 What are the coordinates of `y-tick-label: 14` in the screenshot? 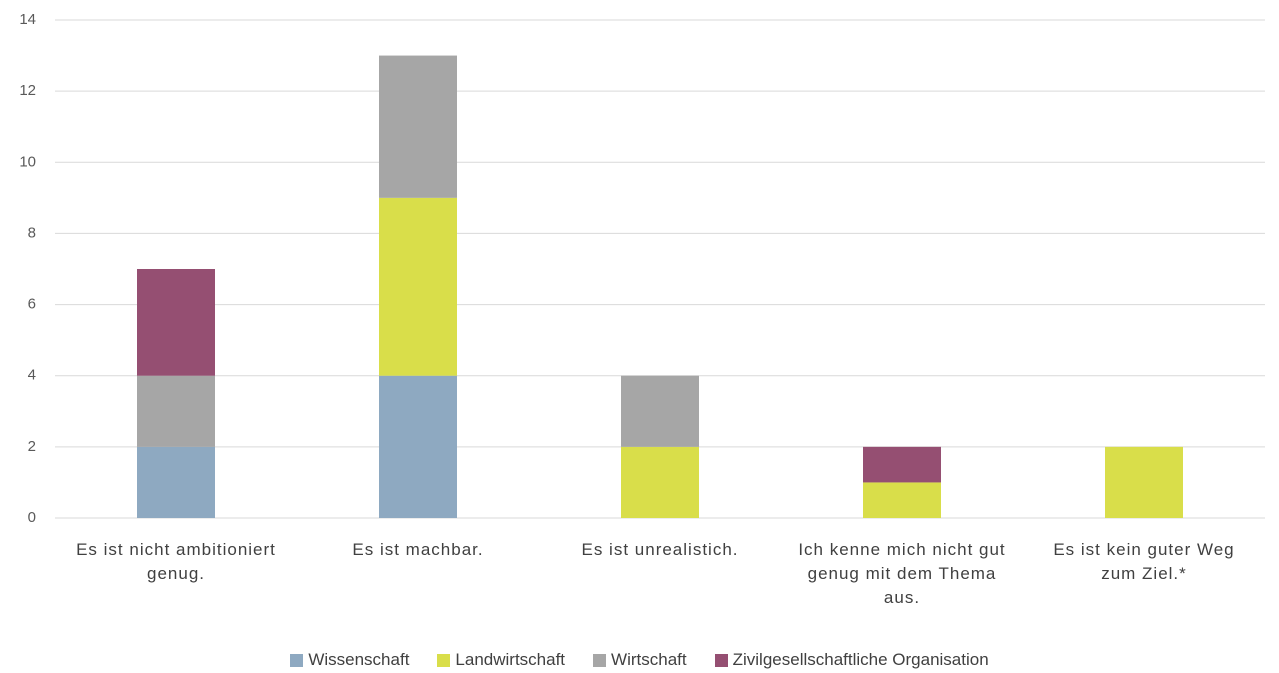 It's located at (27, 19).